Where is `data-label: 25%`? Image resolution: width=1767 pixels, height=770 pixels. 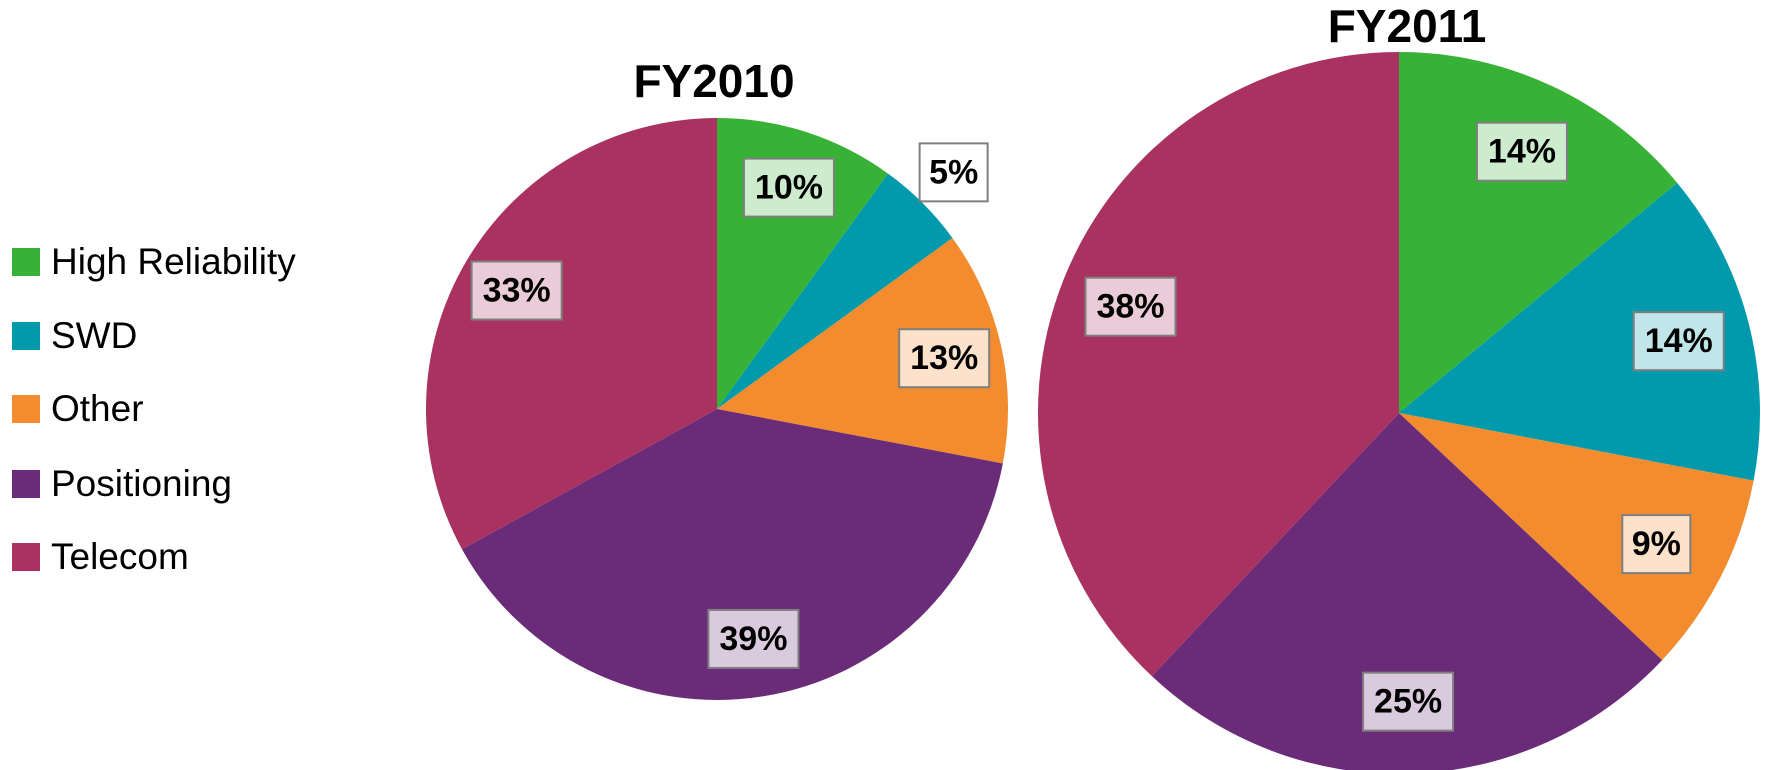 data-label: 25% is located at coordinates (1408, 702).